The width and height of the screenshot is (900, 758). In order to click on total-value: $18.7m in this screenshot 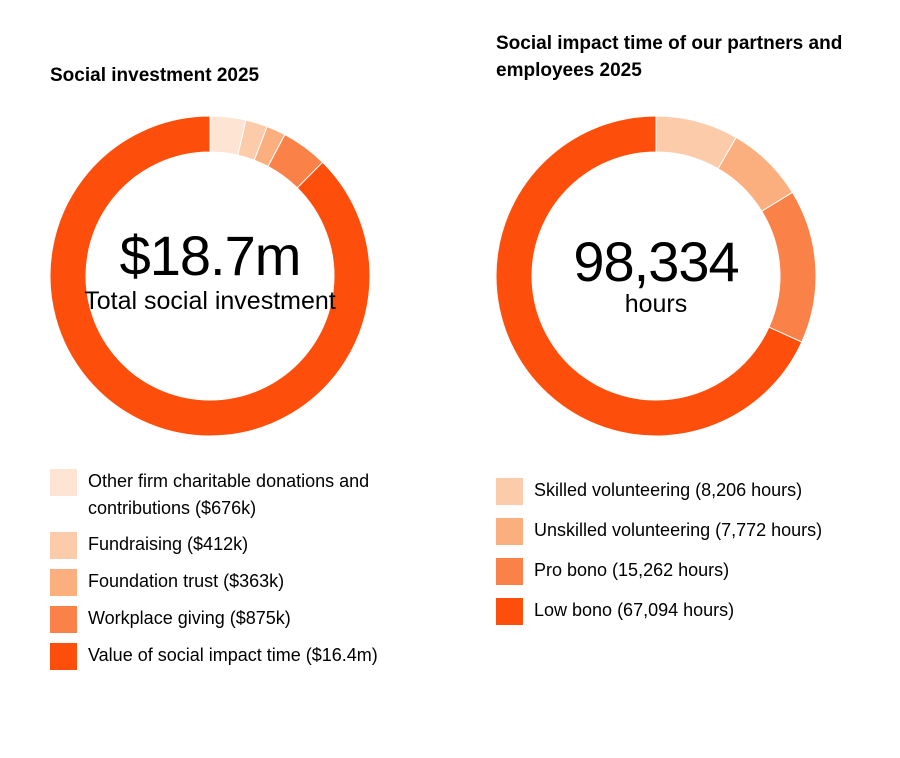, I will do `click(210, 255)`.